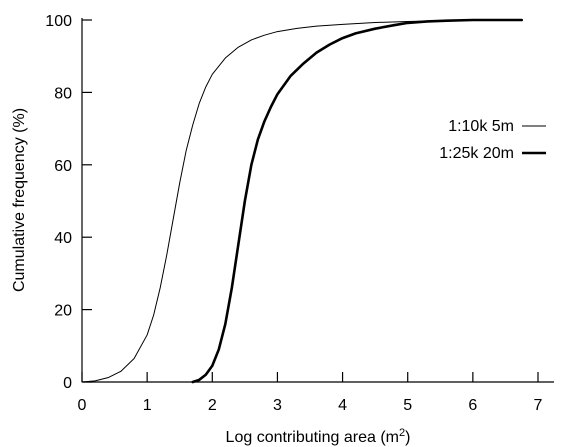  I want to click on y-tick-label: 80, so click(63, 93).